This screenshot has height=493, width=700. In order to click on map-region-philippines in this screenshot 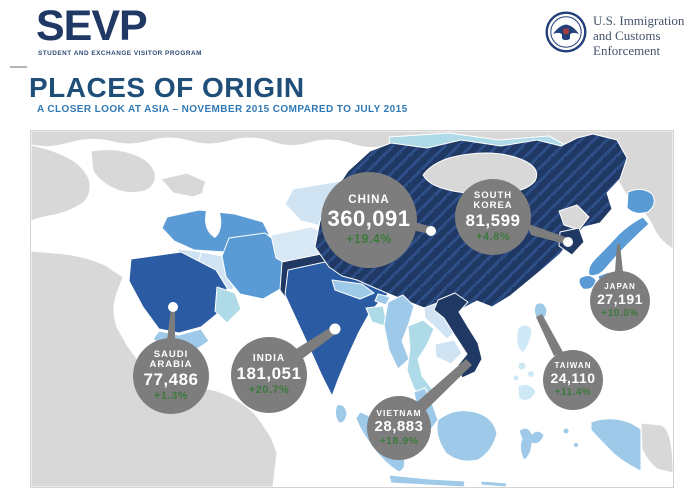, I will do `click(524, 362)`.